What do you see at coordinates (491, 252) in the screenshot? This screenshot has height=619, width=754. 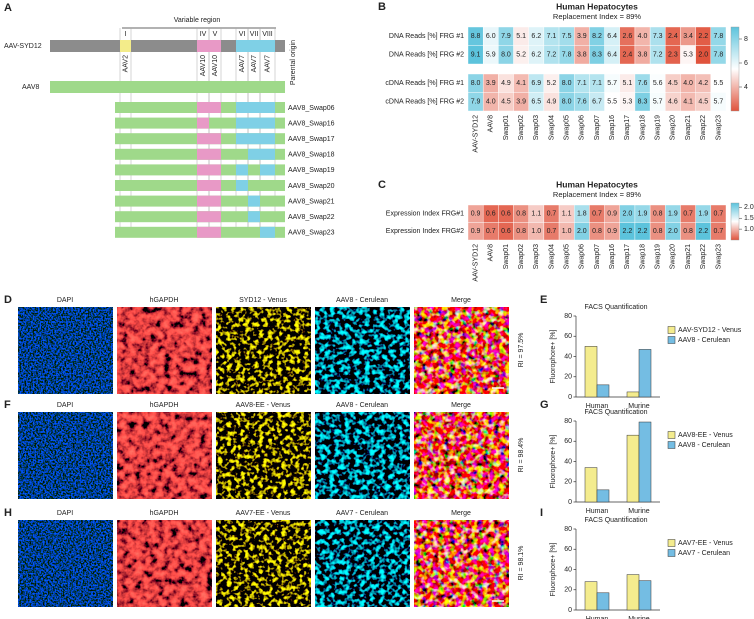 I see `column-label: AAV8` at bounding box center [491, 252].